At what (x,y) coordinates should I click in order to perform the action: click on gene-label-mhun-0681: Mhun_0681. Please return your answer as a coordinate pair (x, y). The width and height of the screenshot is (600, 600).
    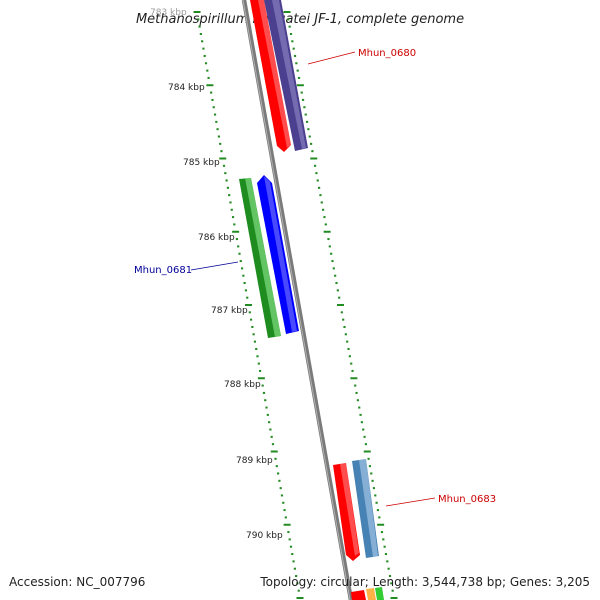
    Looking at the image, I should click on (186, 268).